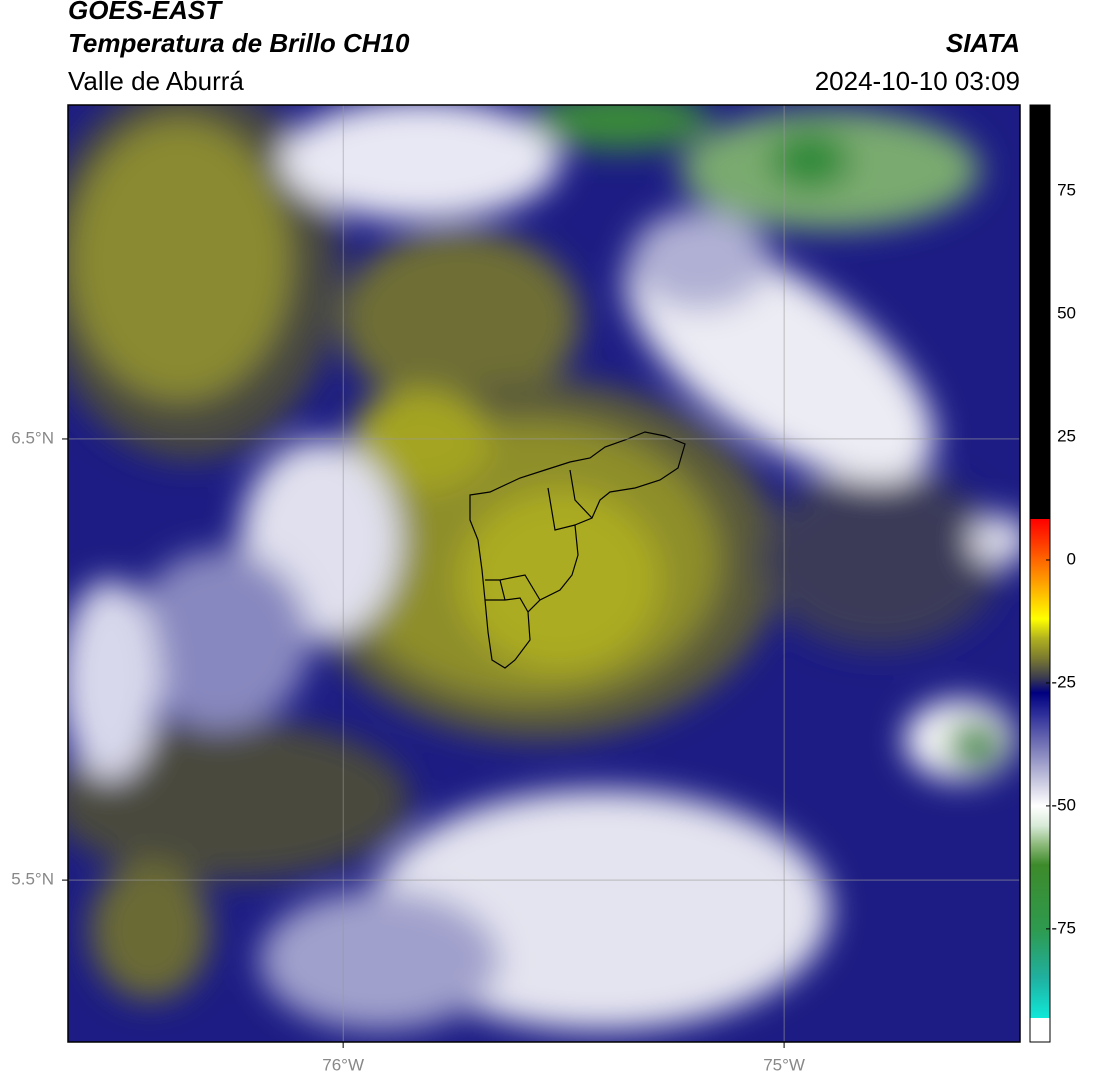  Describe the element at coordinates (1066, 190) in the screenshot. I see `colorbar-tick-label: 75` at that location.